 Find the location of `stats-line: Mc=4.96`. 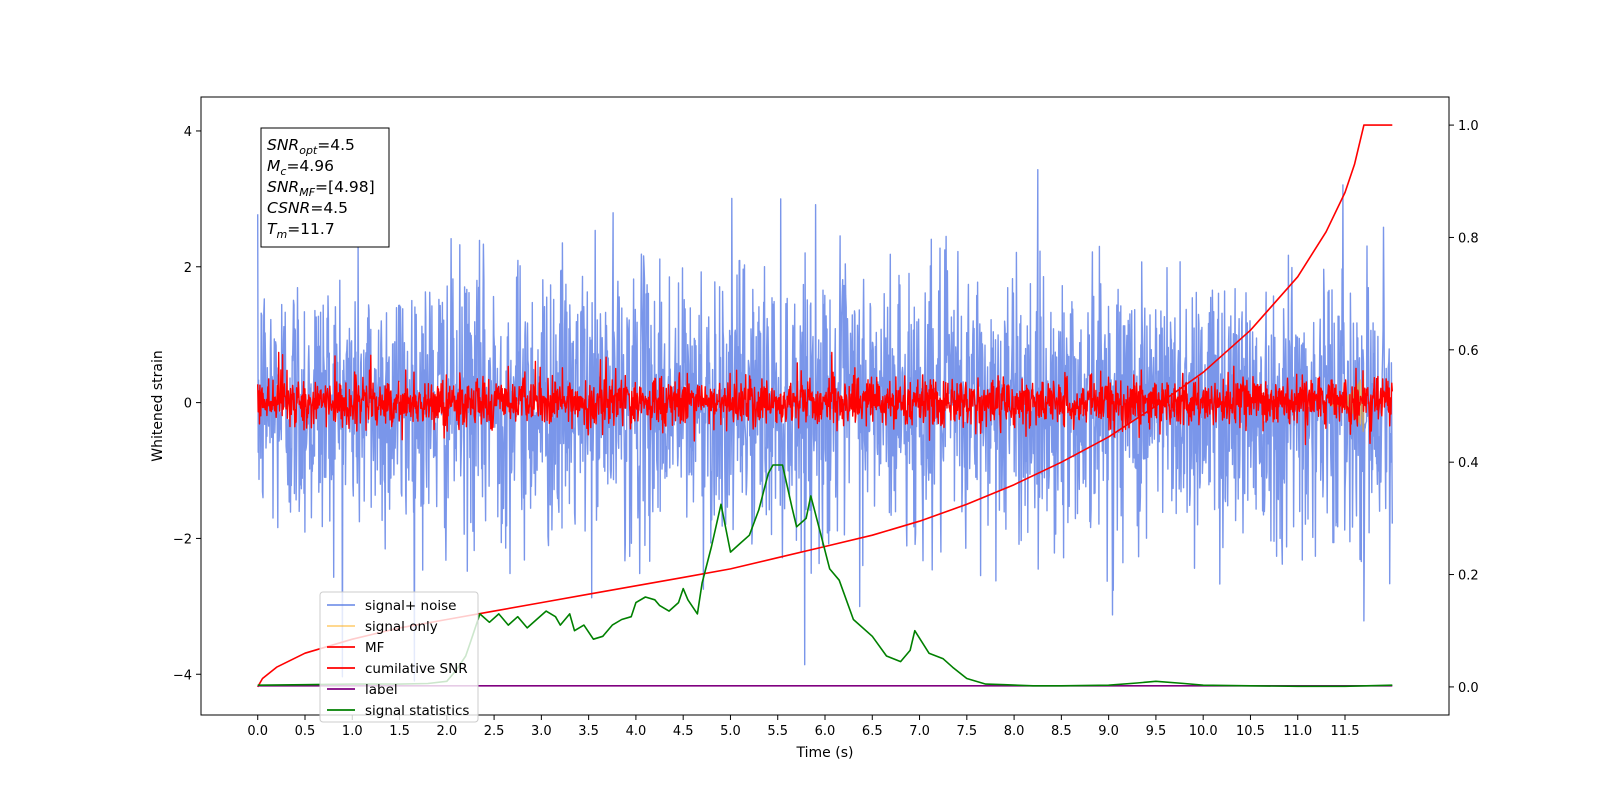

stats-line: Mc=4.96 is located at coordinates (300, 167).